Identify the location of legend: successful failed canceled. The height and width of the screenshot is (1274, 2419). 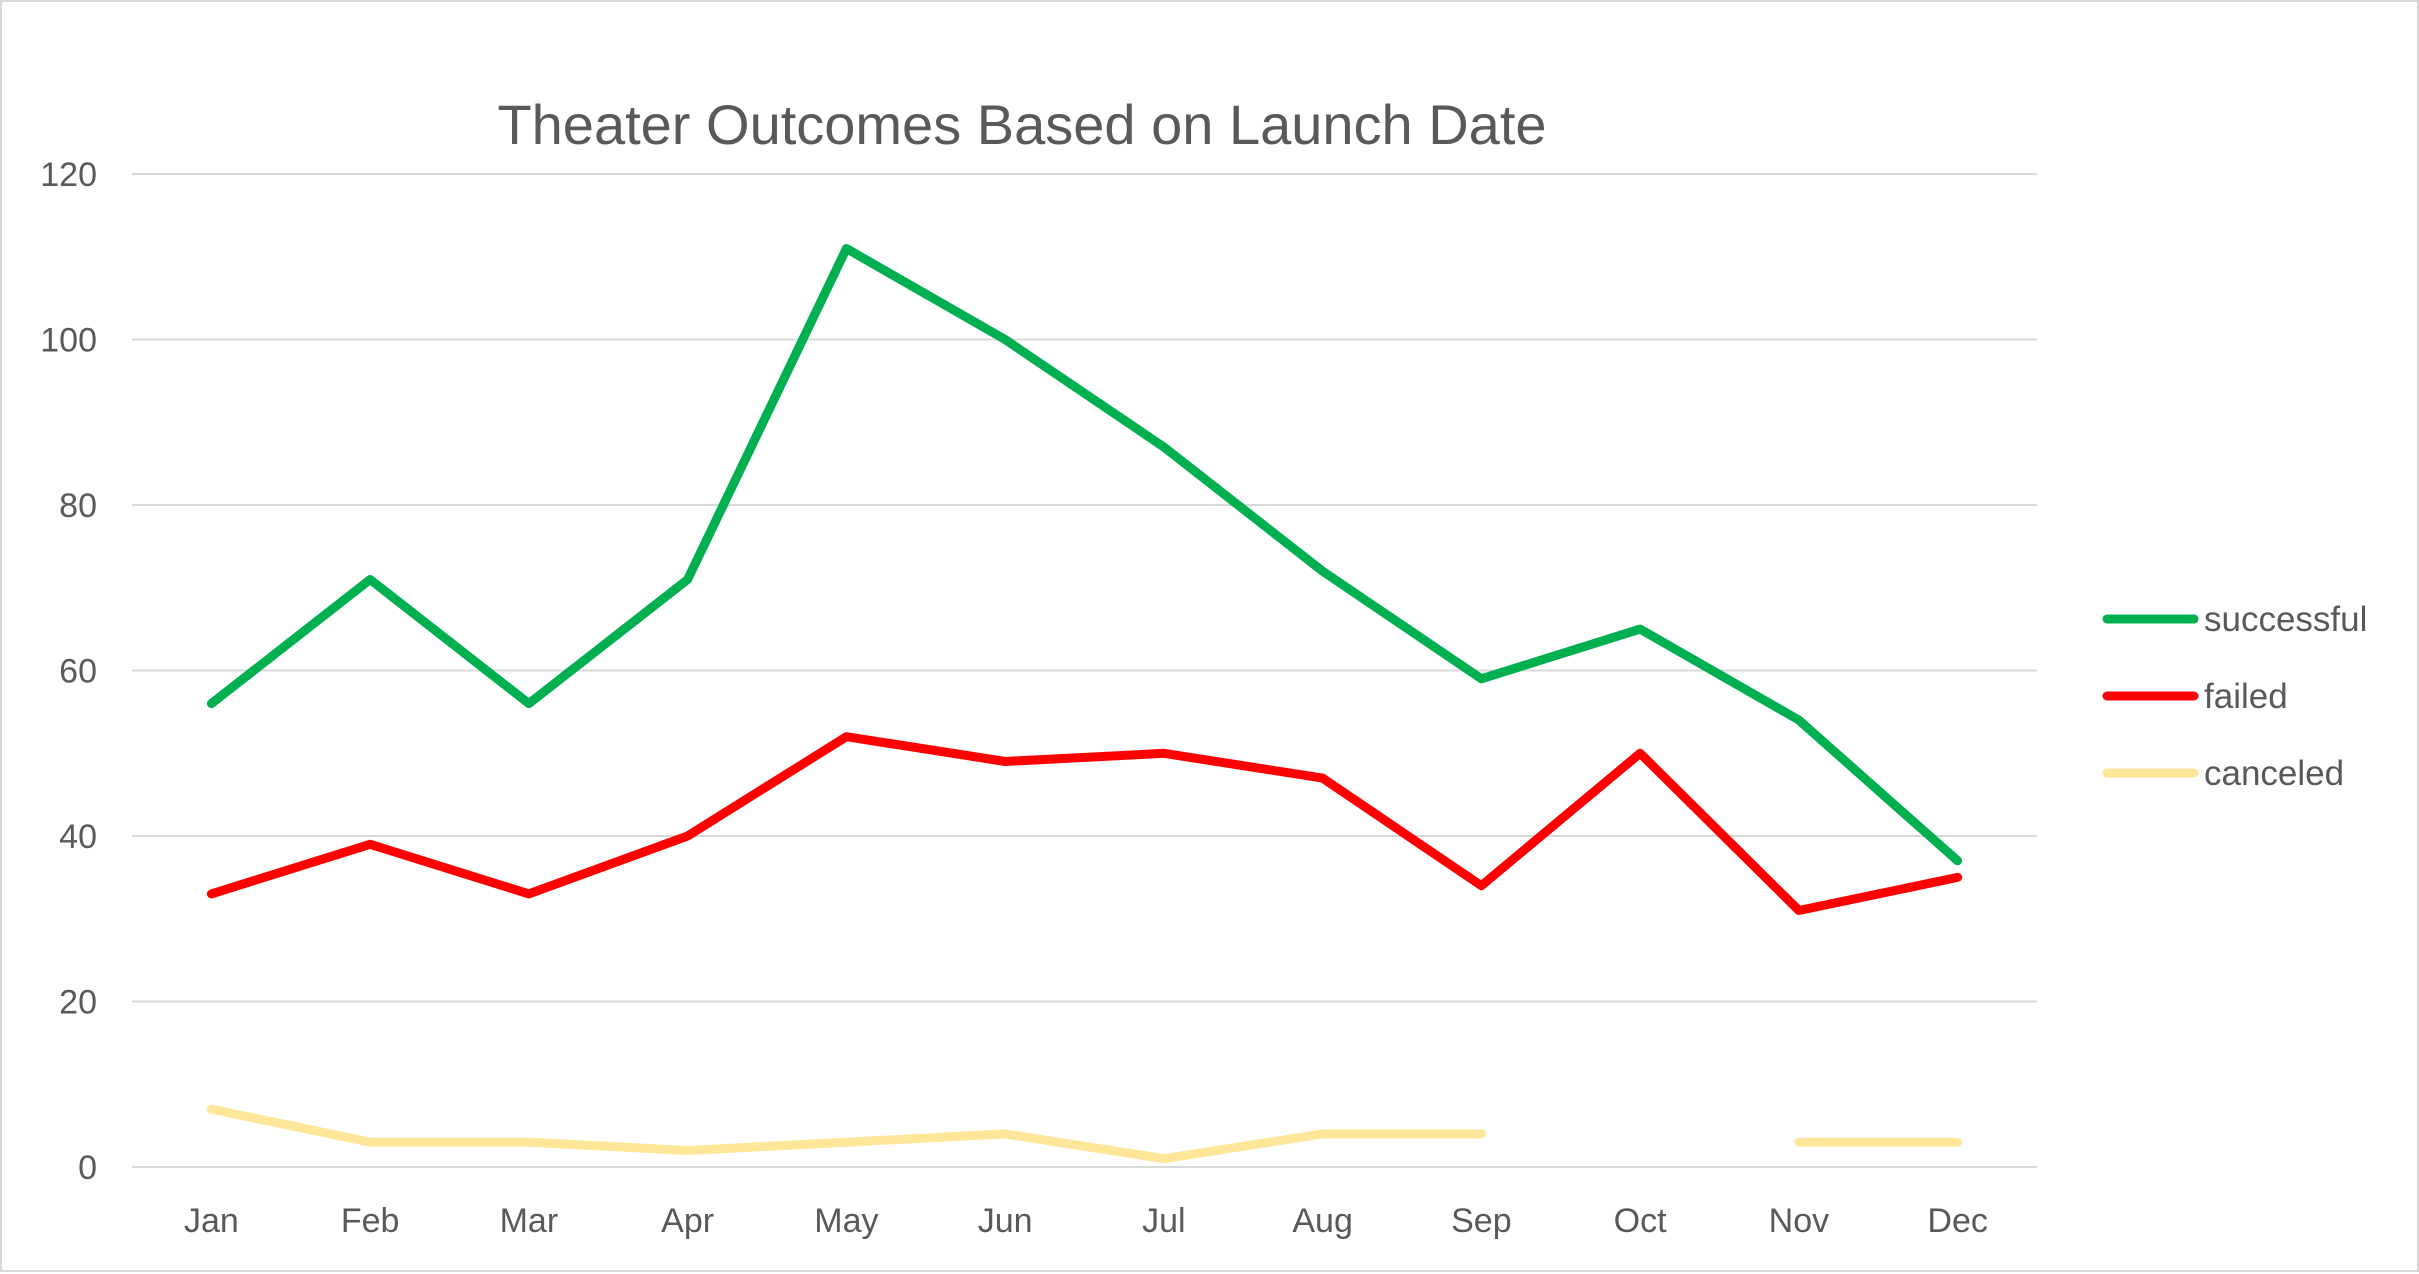
(2234, 696).